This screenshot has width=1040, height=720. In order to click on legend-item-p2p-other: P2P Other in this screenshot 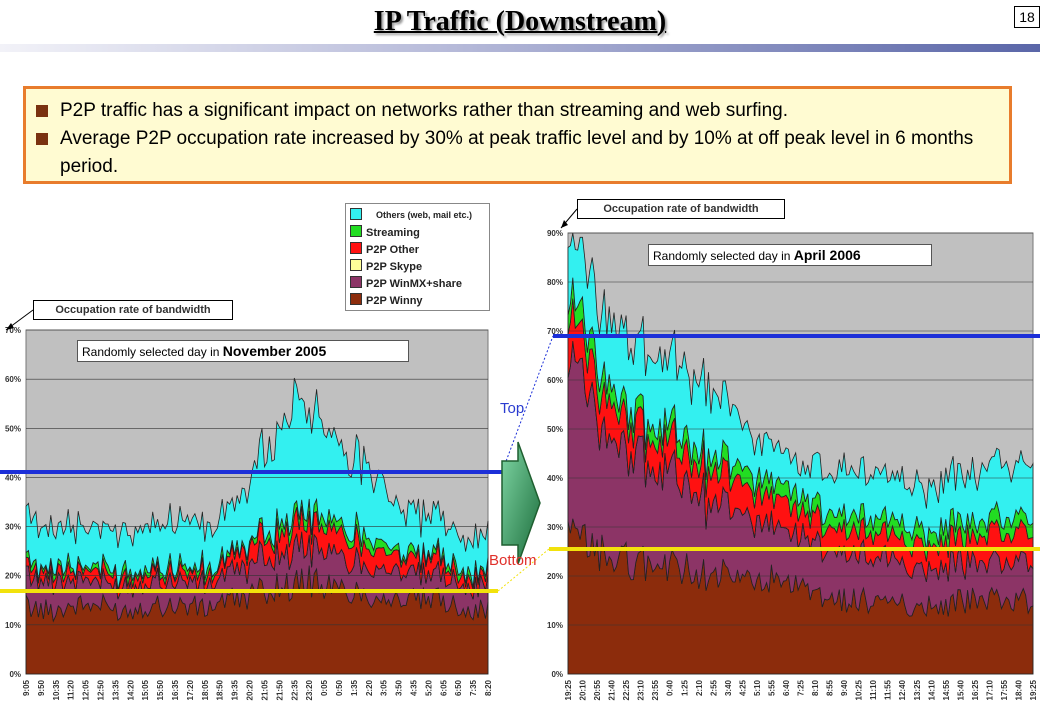, I will do `click(384, 249)`.